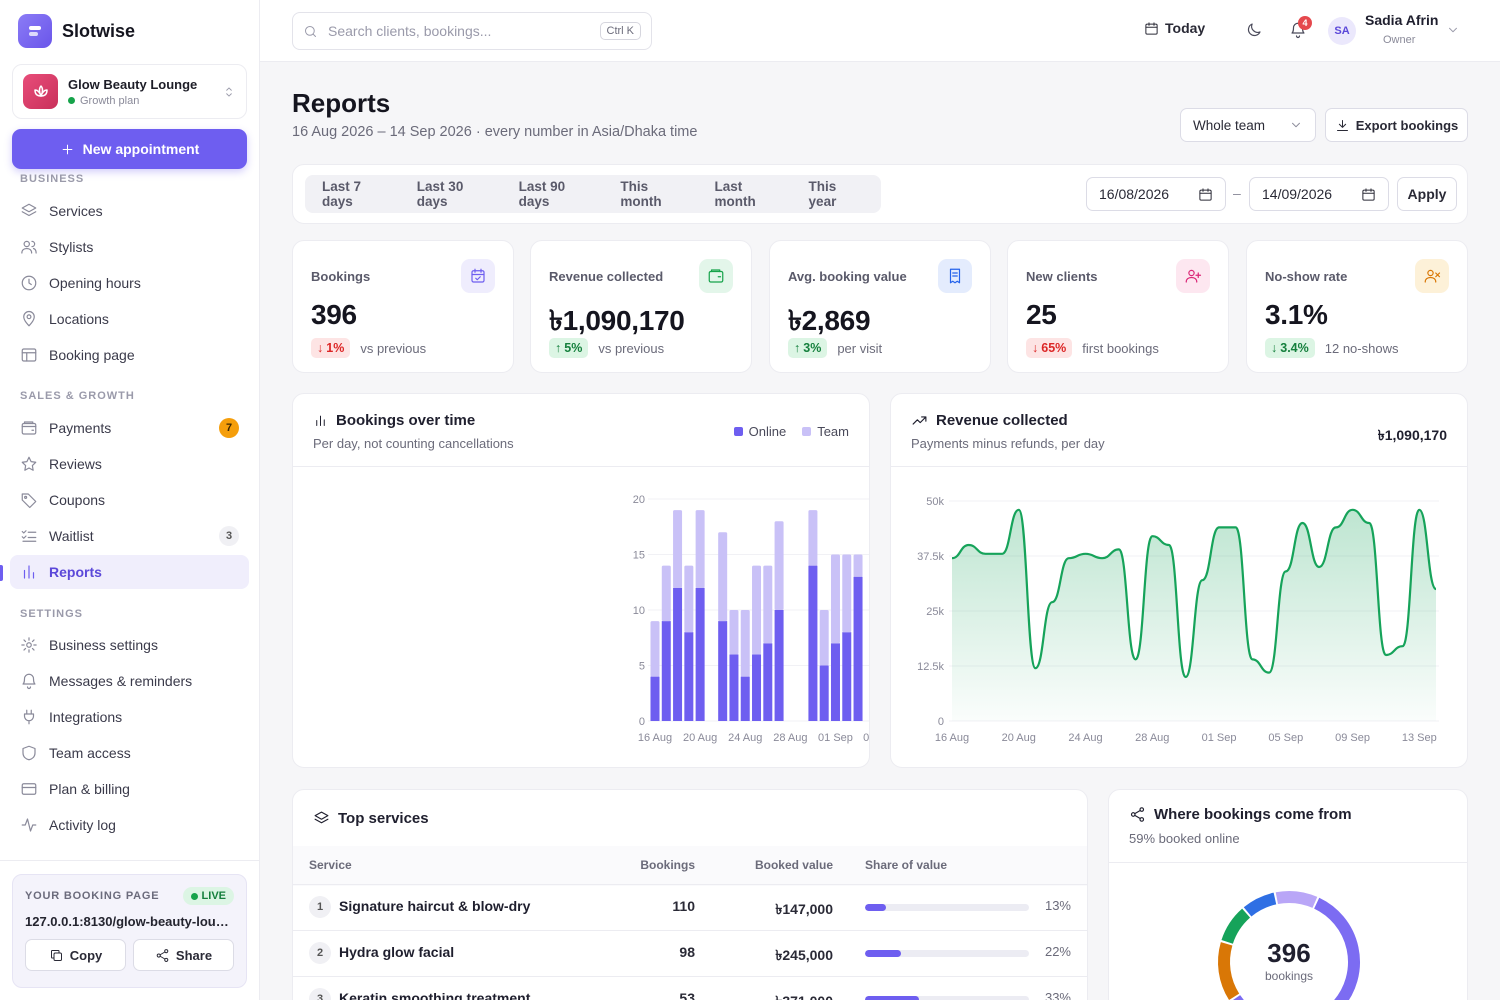  I want to click on export-label: Export bookings, so click(1407, 125).